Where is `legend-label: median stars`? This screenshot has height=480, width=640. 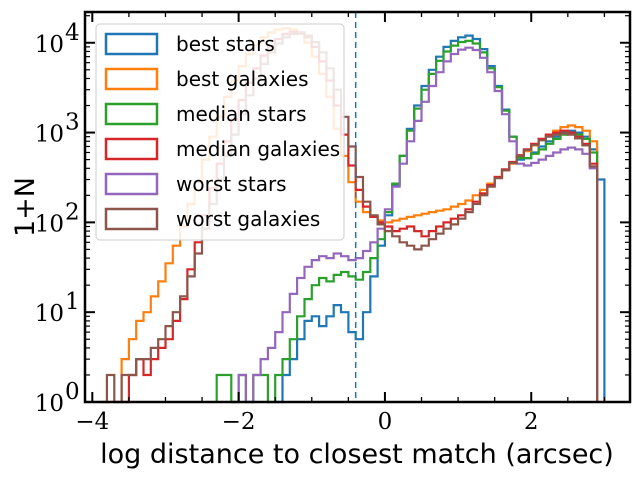 legend-label: median stars is located at coordinates (241, 114).